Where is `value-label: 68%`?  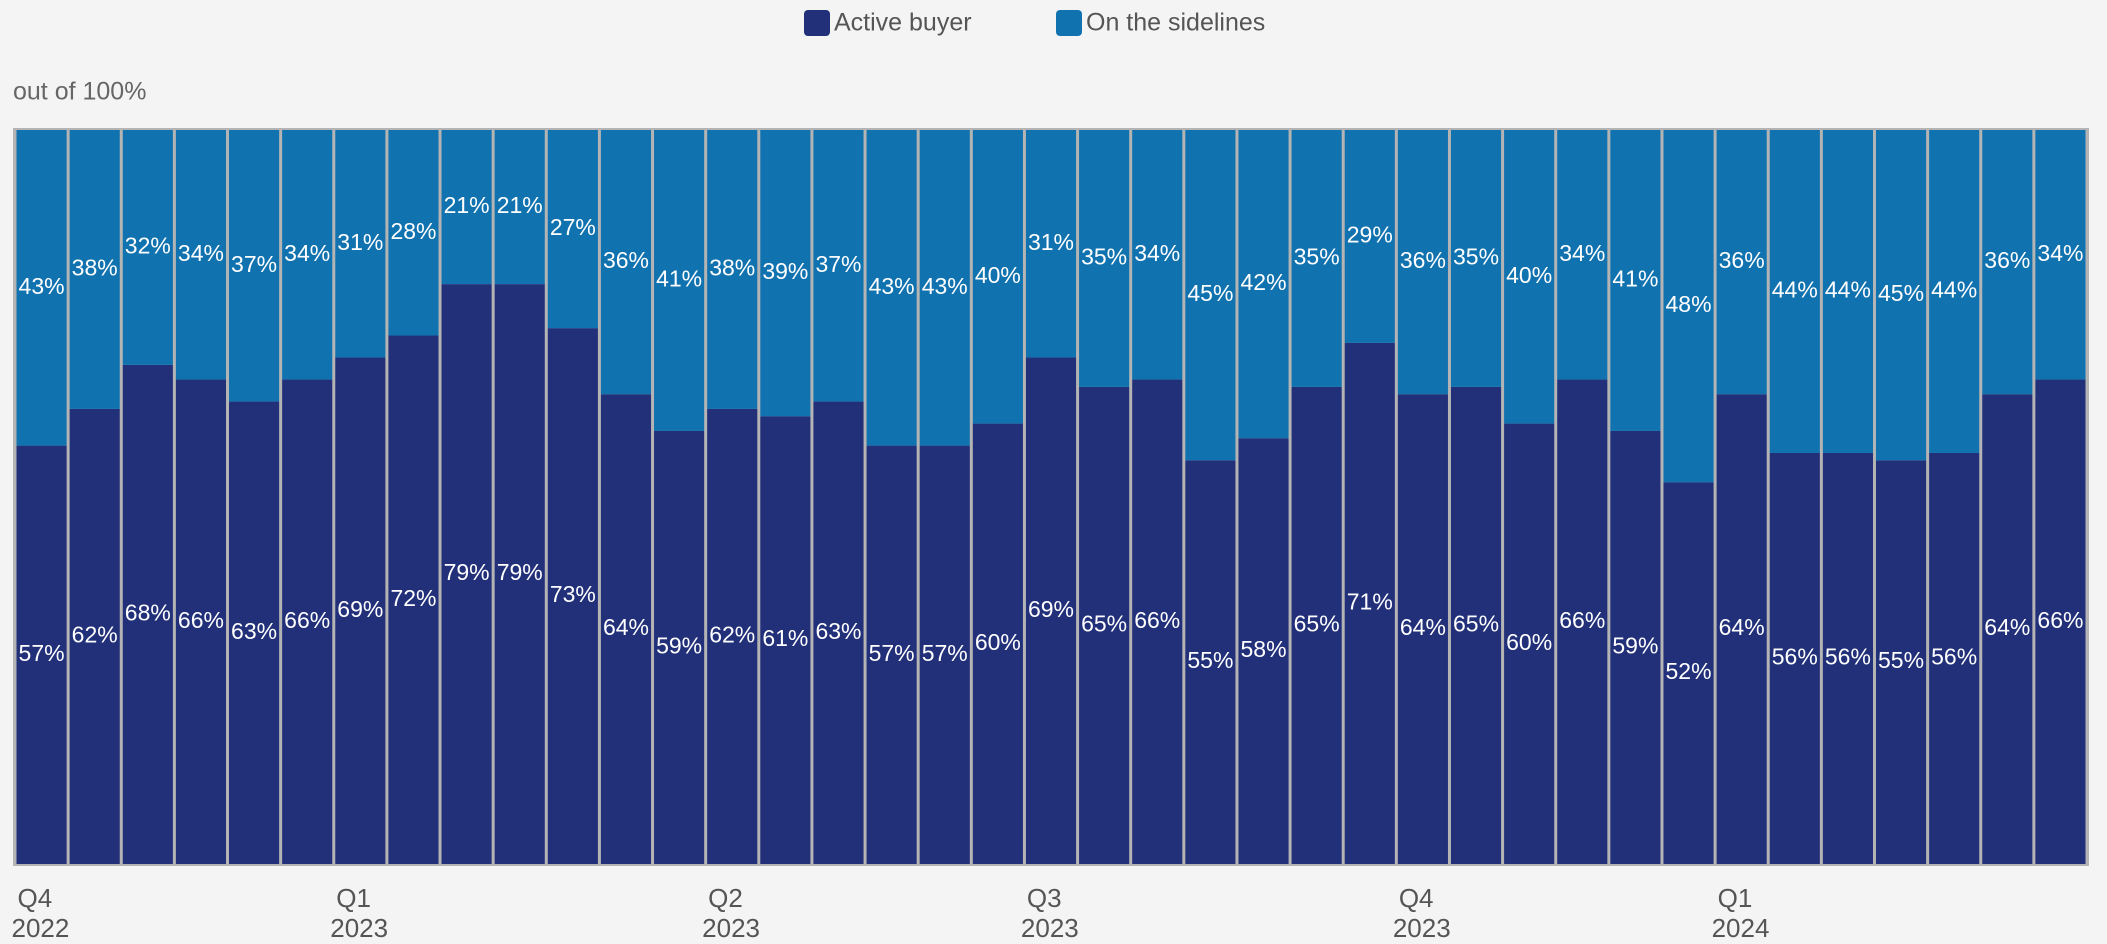 value-label: 68% is located at coordinates (148, 613).